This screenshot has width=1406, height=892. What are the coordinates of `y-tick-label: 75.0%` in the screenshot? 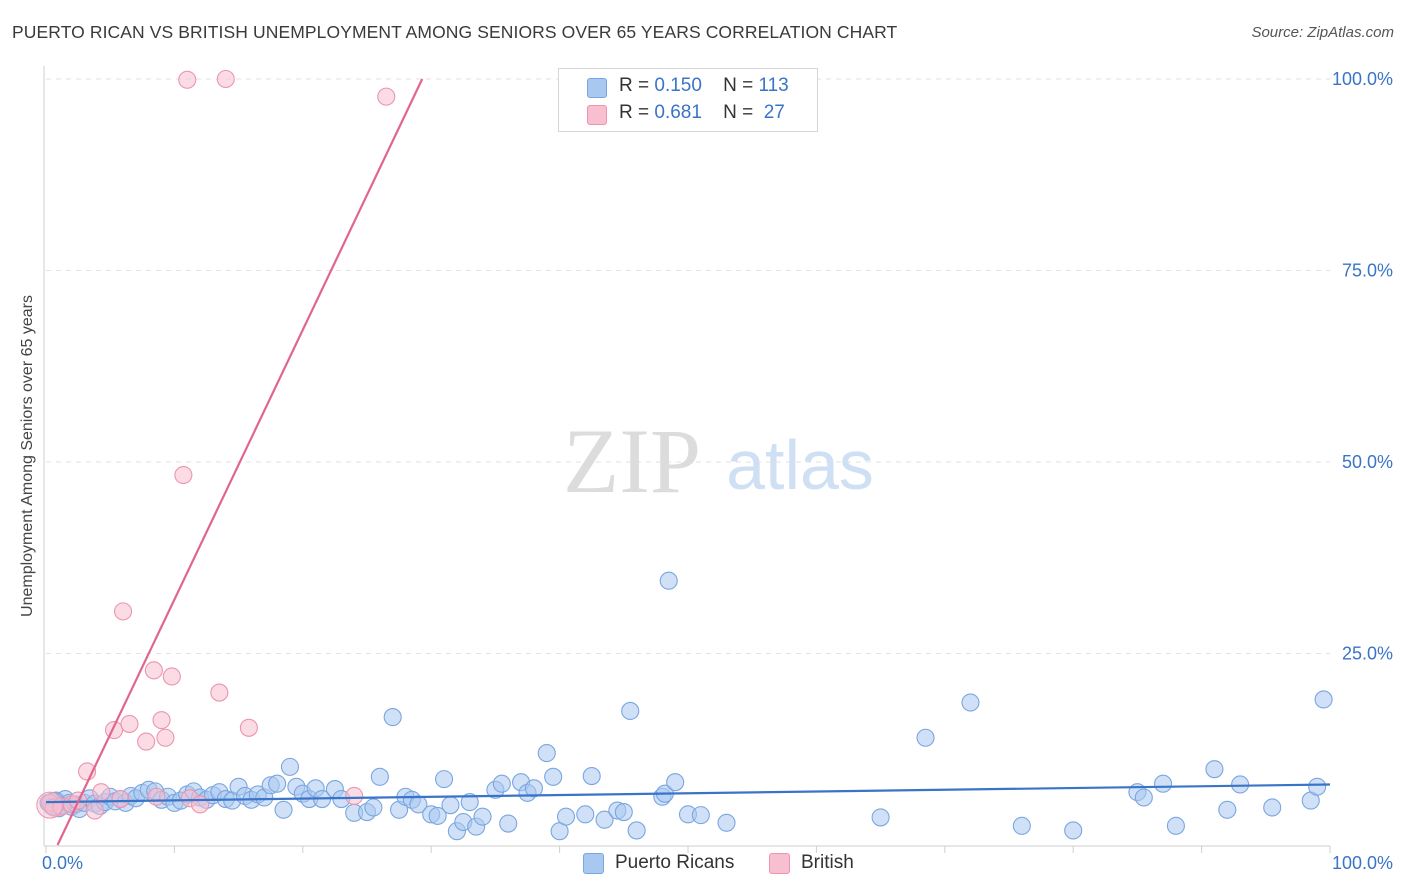 It's located at (1367, 271).